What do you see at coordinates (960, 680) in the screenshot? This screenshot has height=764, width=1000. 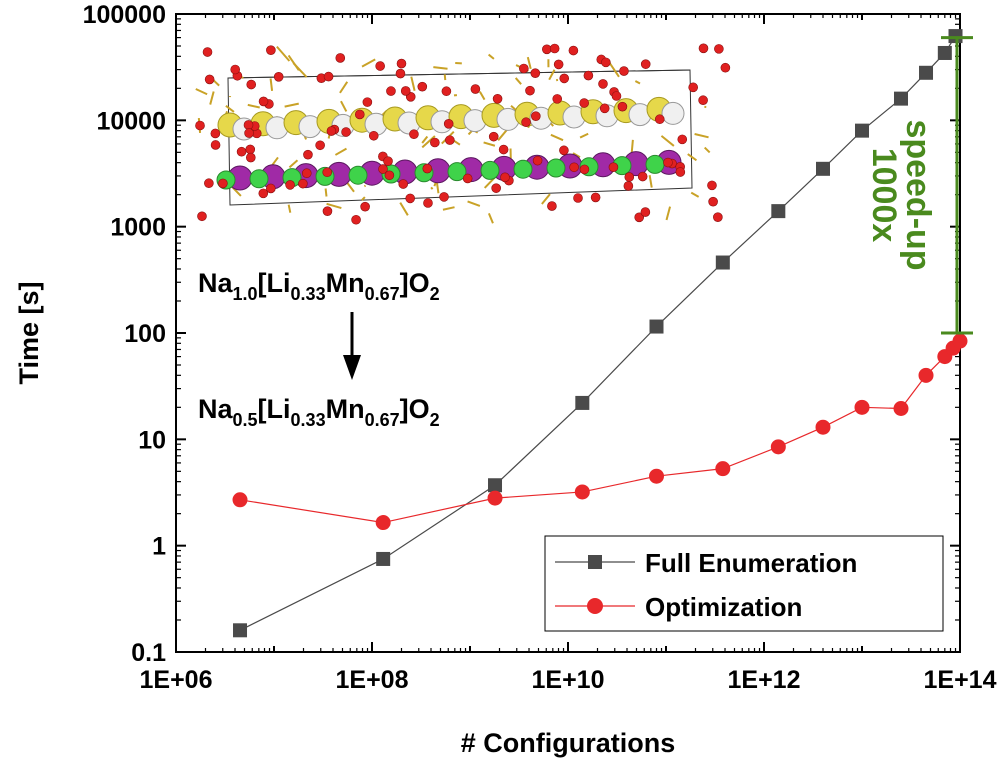 I see `x-tick-label: 1E+14` at bounding box center [960, 680].